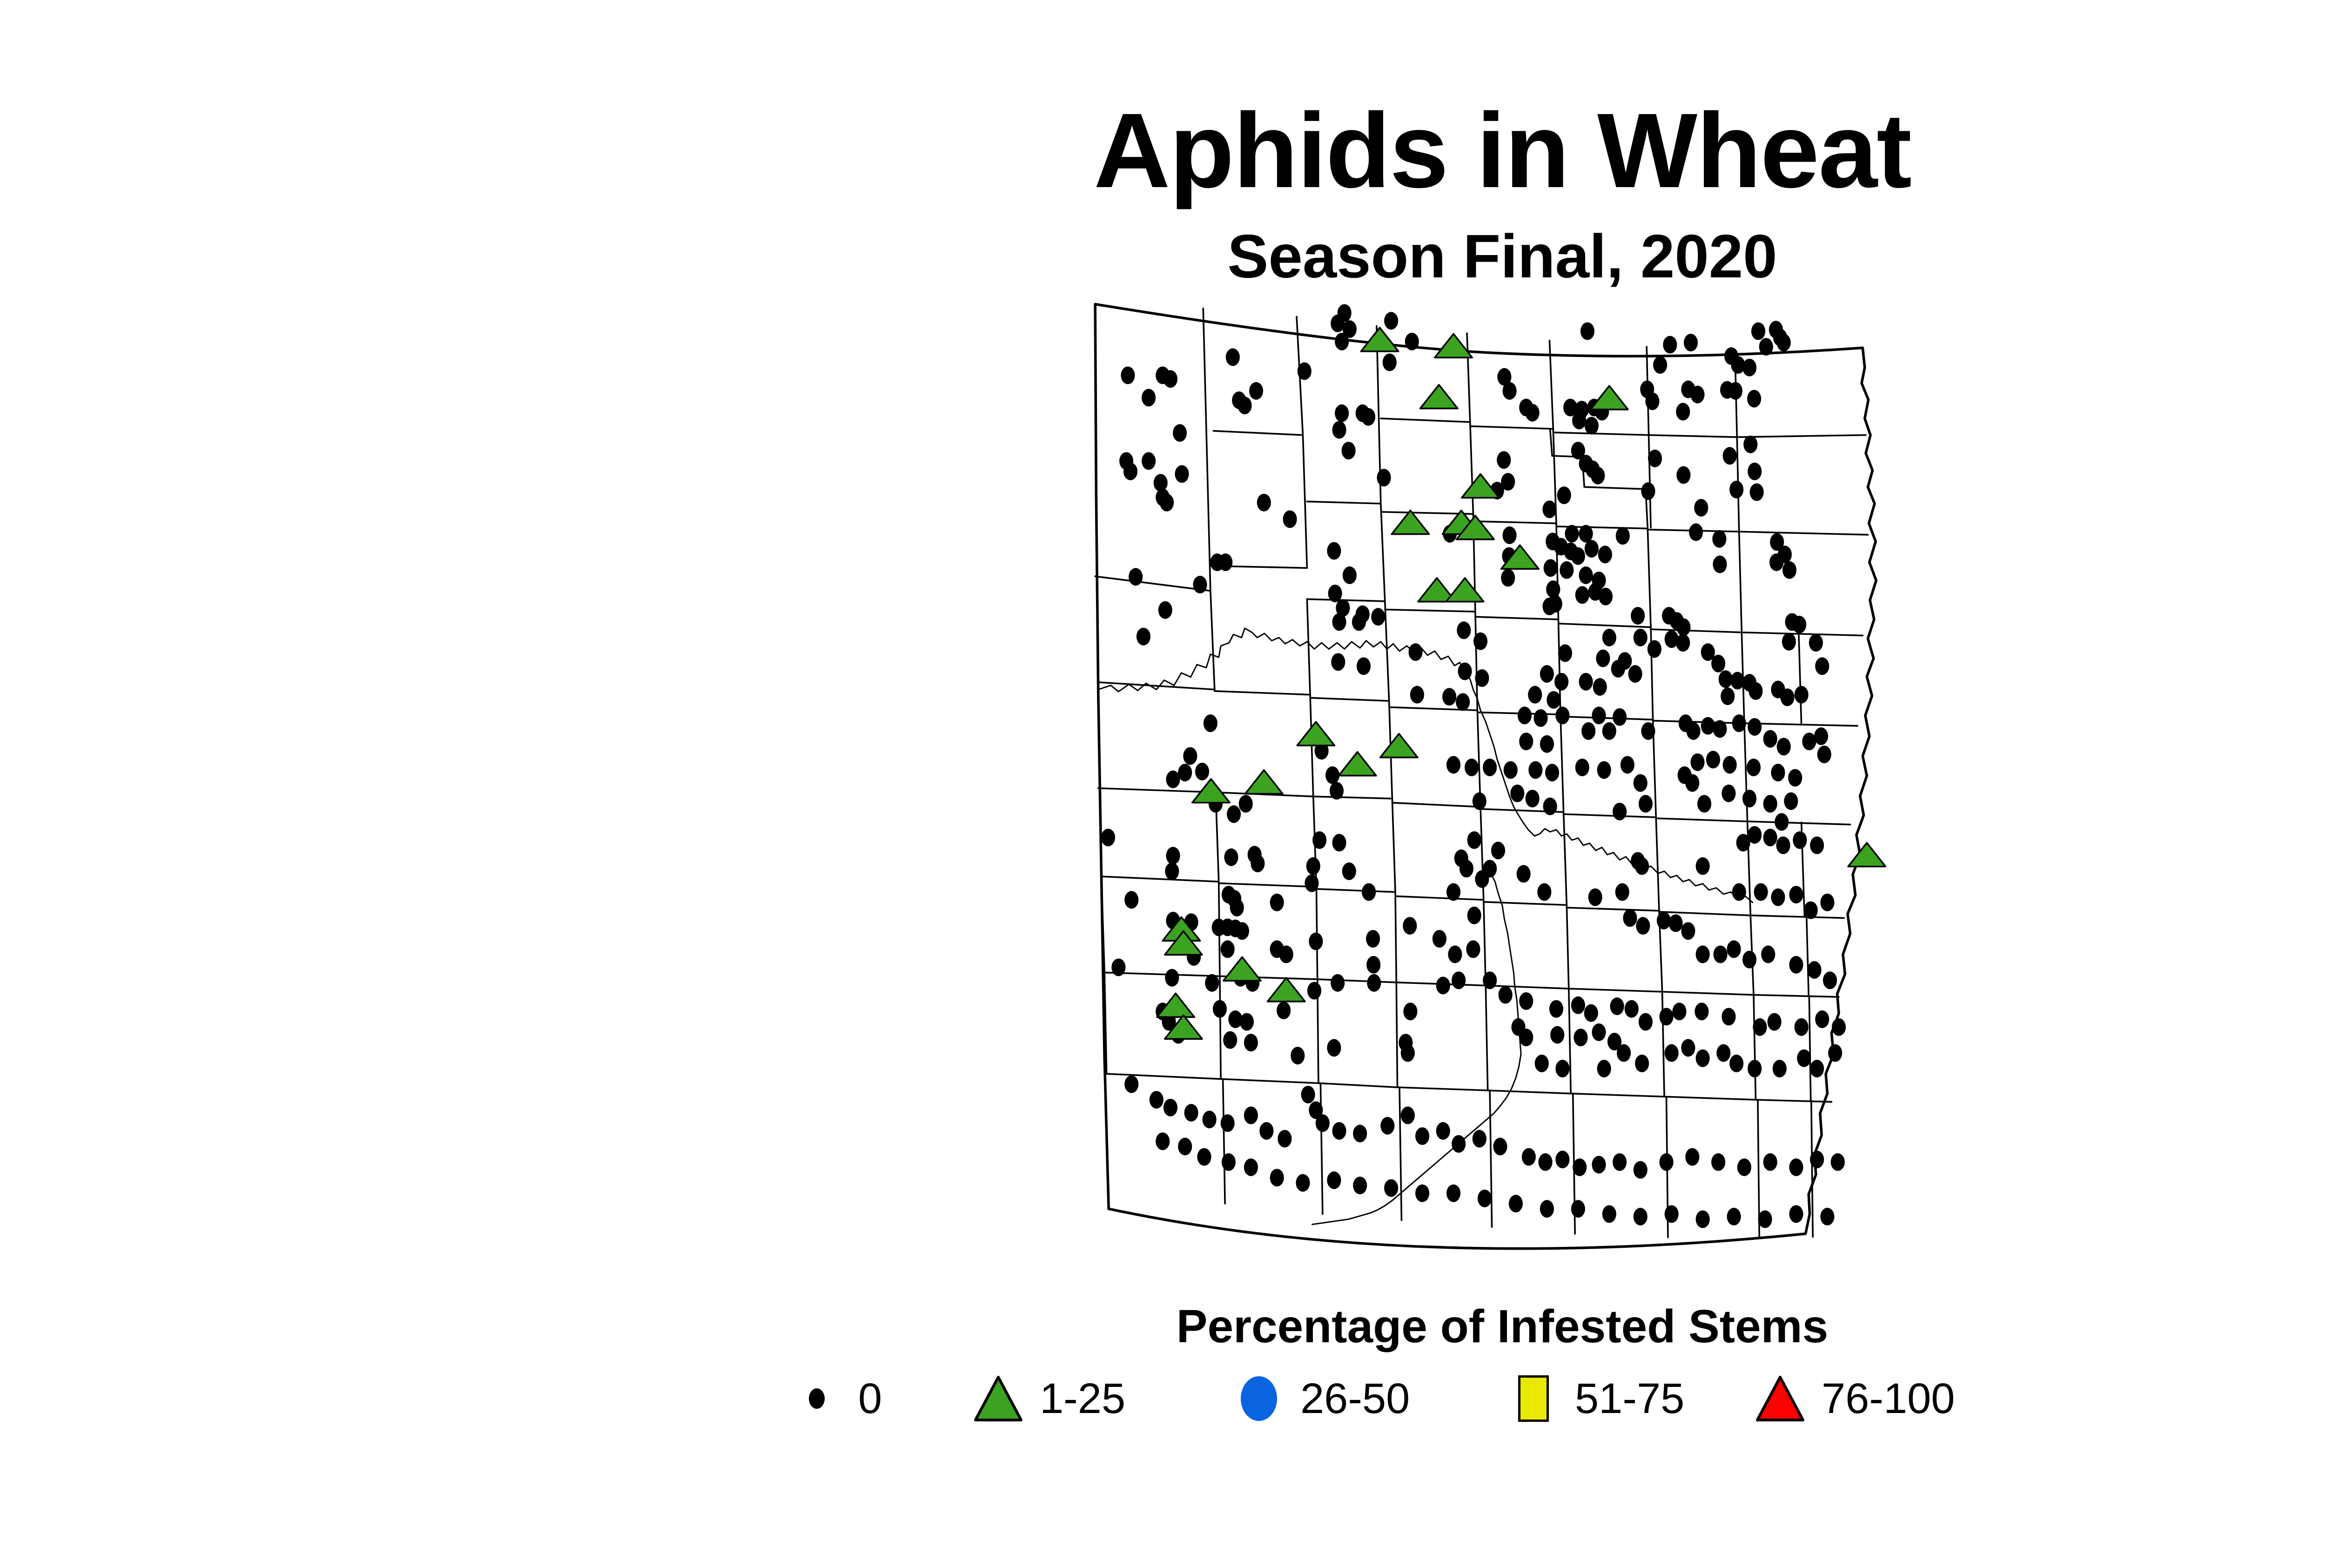 The height and width of the screenshot is (1568, 2327). What do you see at coordinates (1502, 256) in the screenshot?
I see `page-subtitle: Season Final, 2020` at bounding box center [1502, 256].